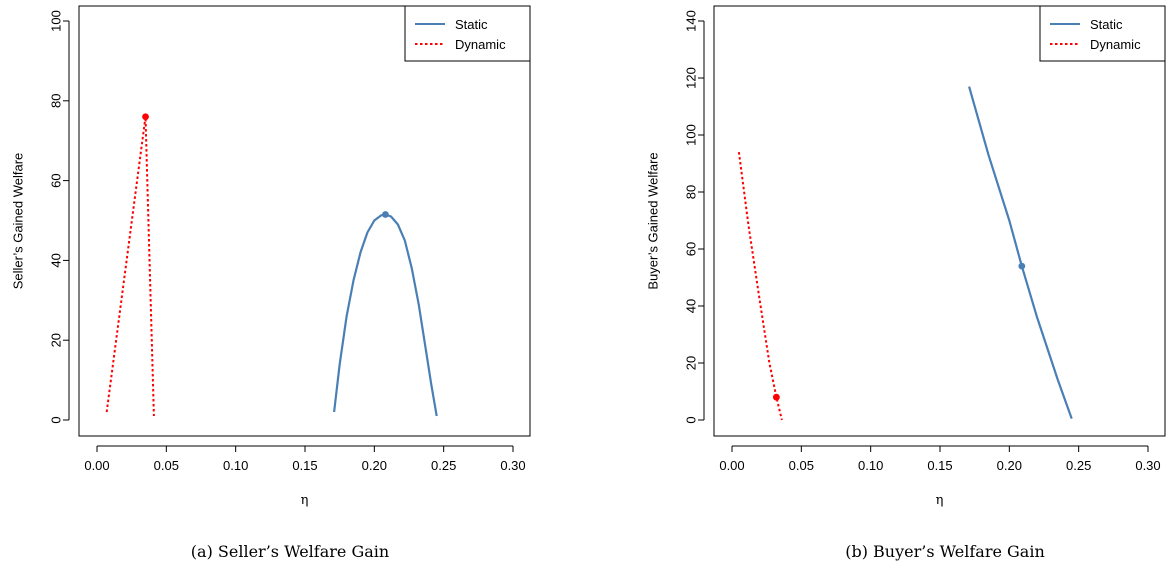 This screenshot has height=573, width=1168. I want to click on y-tick-label: 140, so click(690, 21).